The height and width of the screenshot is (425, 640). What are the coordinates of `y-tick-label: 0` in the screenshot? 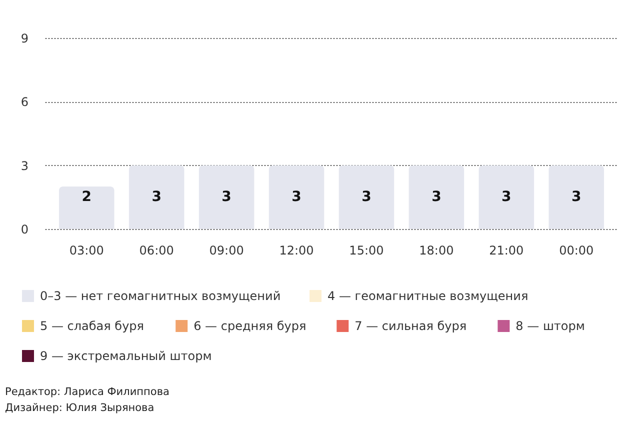 It's located at (24, 229).